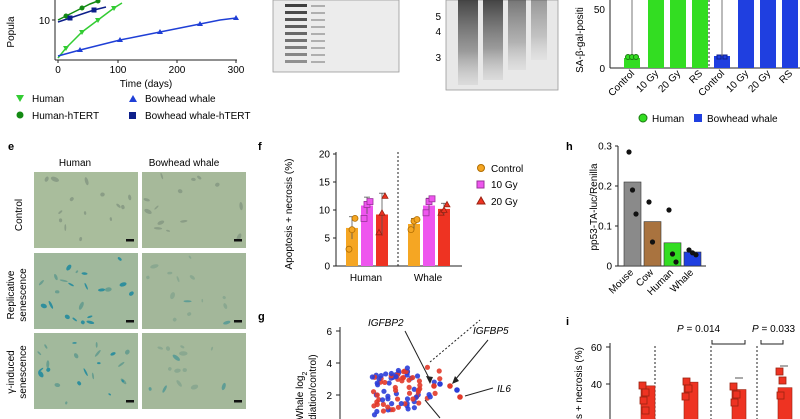 The image size is (800, 419). Describe the element at coordinates (643, 118) in the screenshot. I see `panel-d-legend-human-marker` at that location.